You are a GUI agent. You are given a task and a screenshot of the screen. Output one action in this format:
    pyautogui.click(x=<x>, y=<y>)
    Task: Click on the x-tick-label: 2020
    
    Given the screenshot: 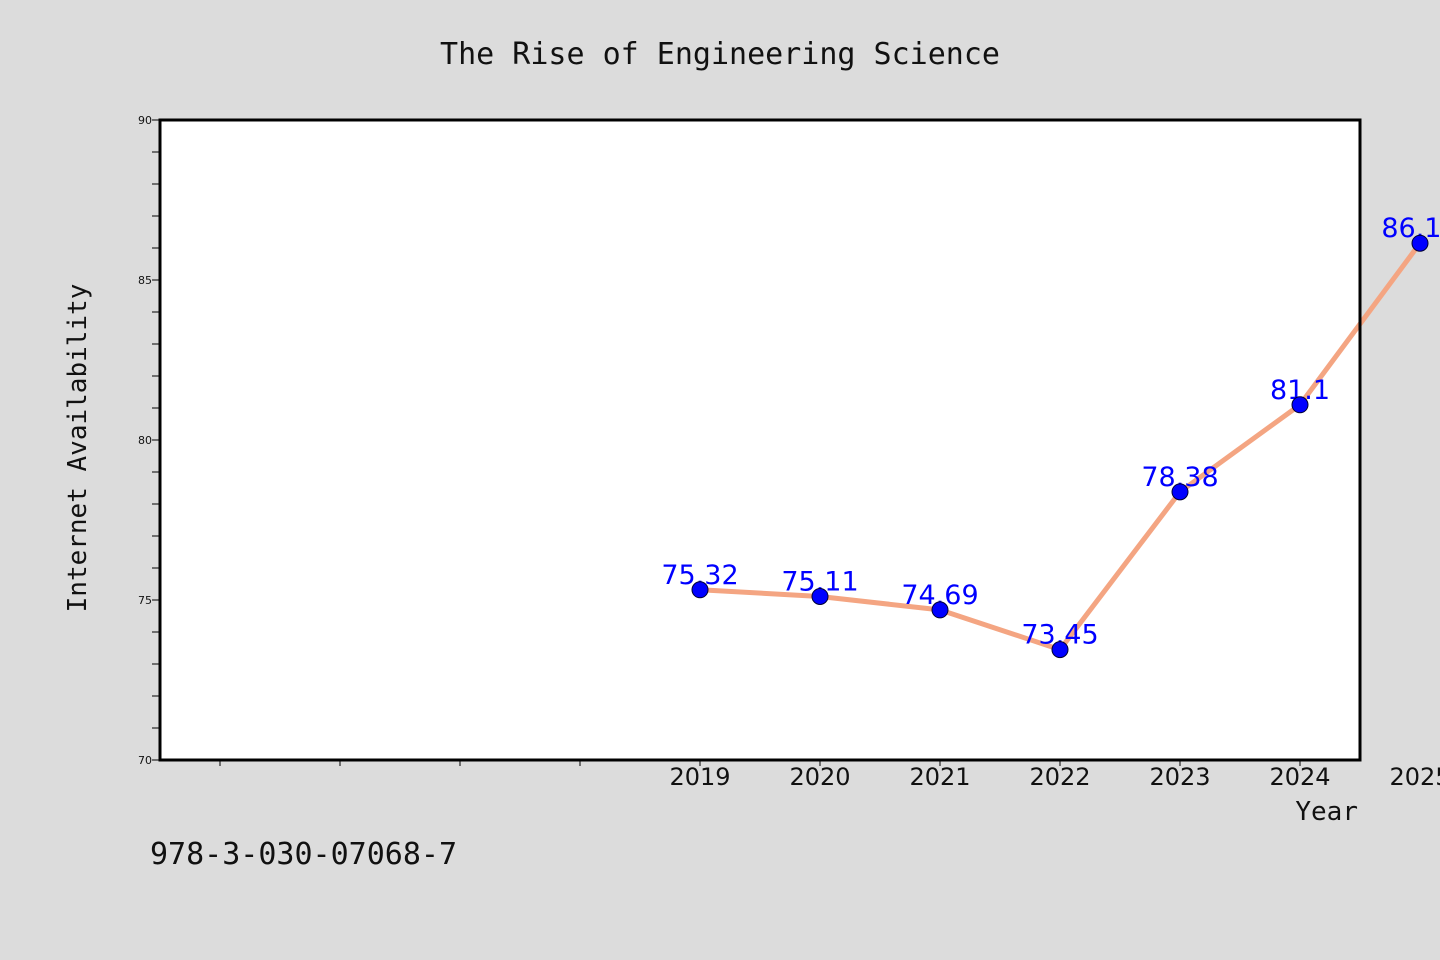 What is the action you would take?
    pyautogui.click(x=819, y=777)
    